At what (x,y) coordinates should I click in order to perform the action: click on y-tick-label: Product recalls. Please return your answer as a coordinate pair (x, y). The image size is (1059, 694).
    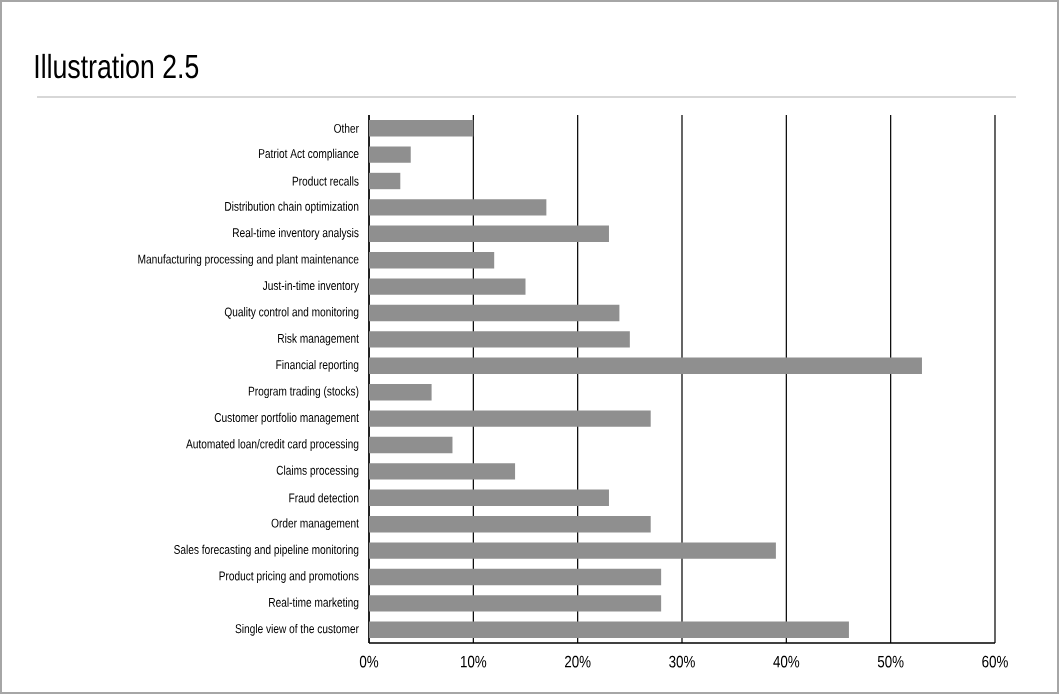
    Looking at the image, I should click on (325, 181).